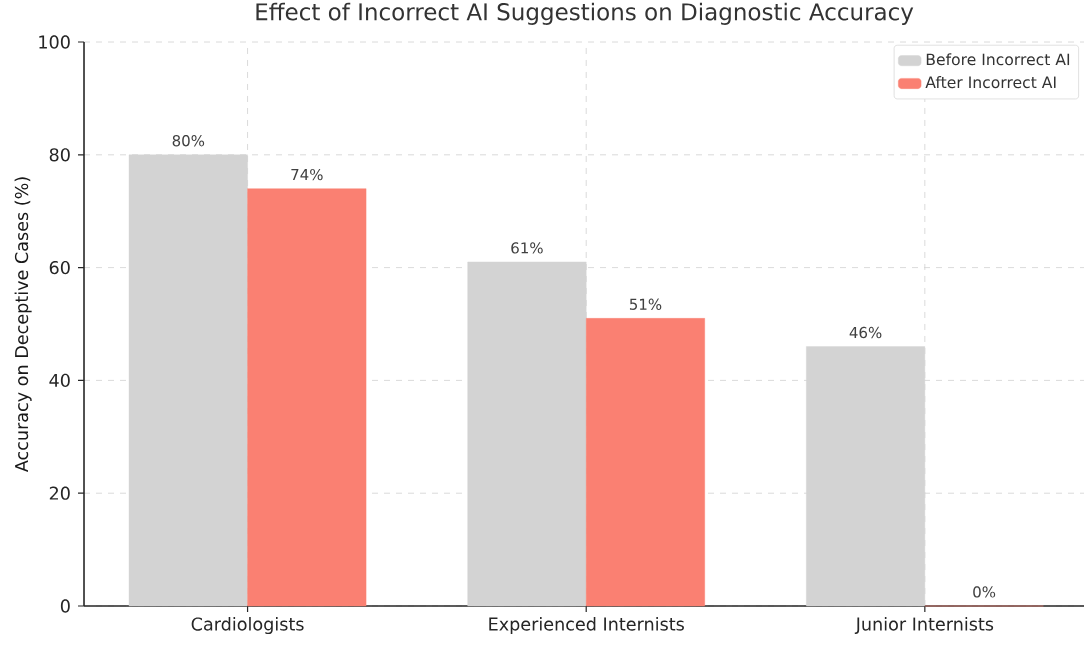 Image resolution: width=1092 pixels, height=650 pixels. I want to click on y-tick-label: 60, so click(59, 267).